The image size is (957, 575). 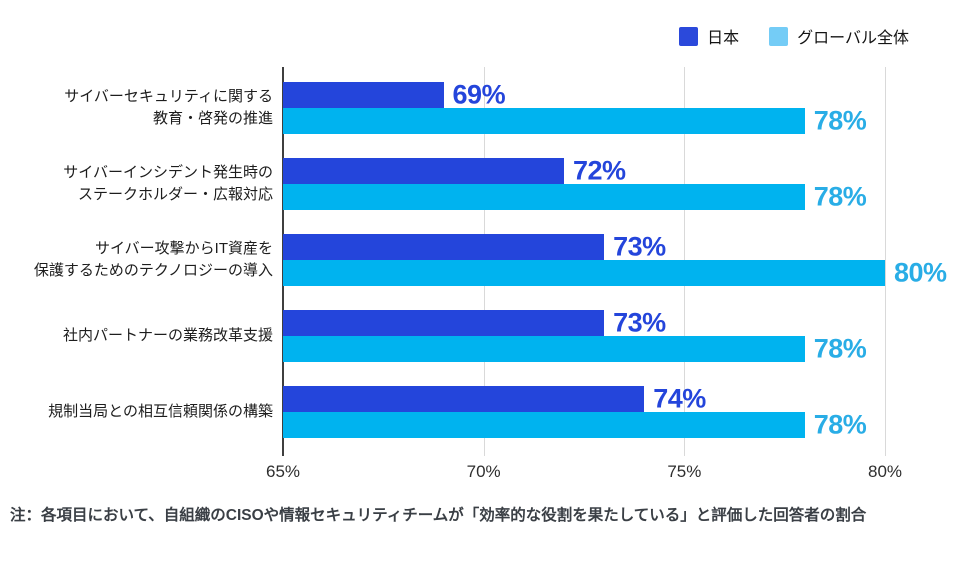 What do you see at coordinates (723, 38) in the screenshot?
I see `legend-label-japan: 日本` at bounding box center [723, 38].